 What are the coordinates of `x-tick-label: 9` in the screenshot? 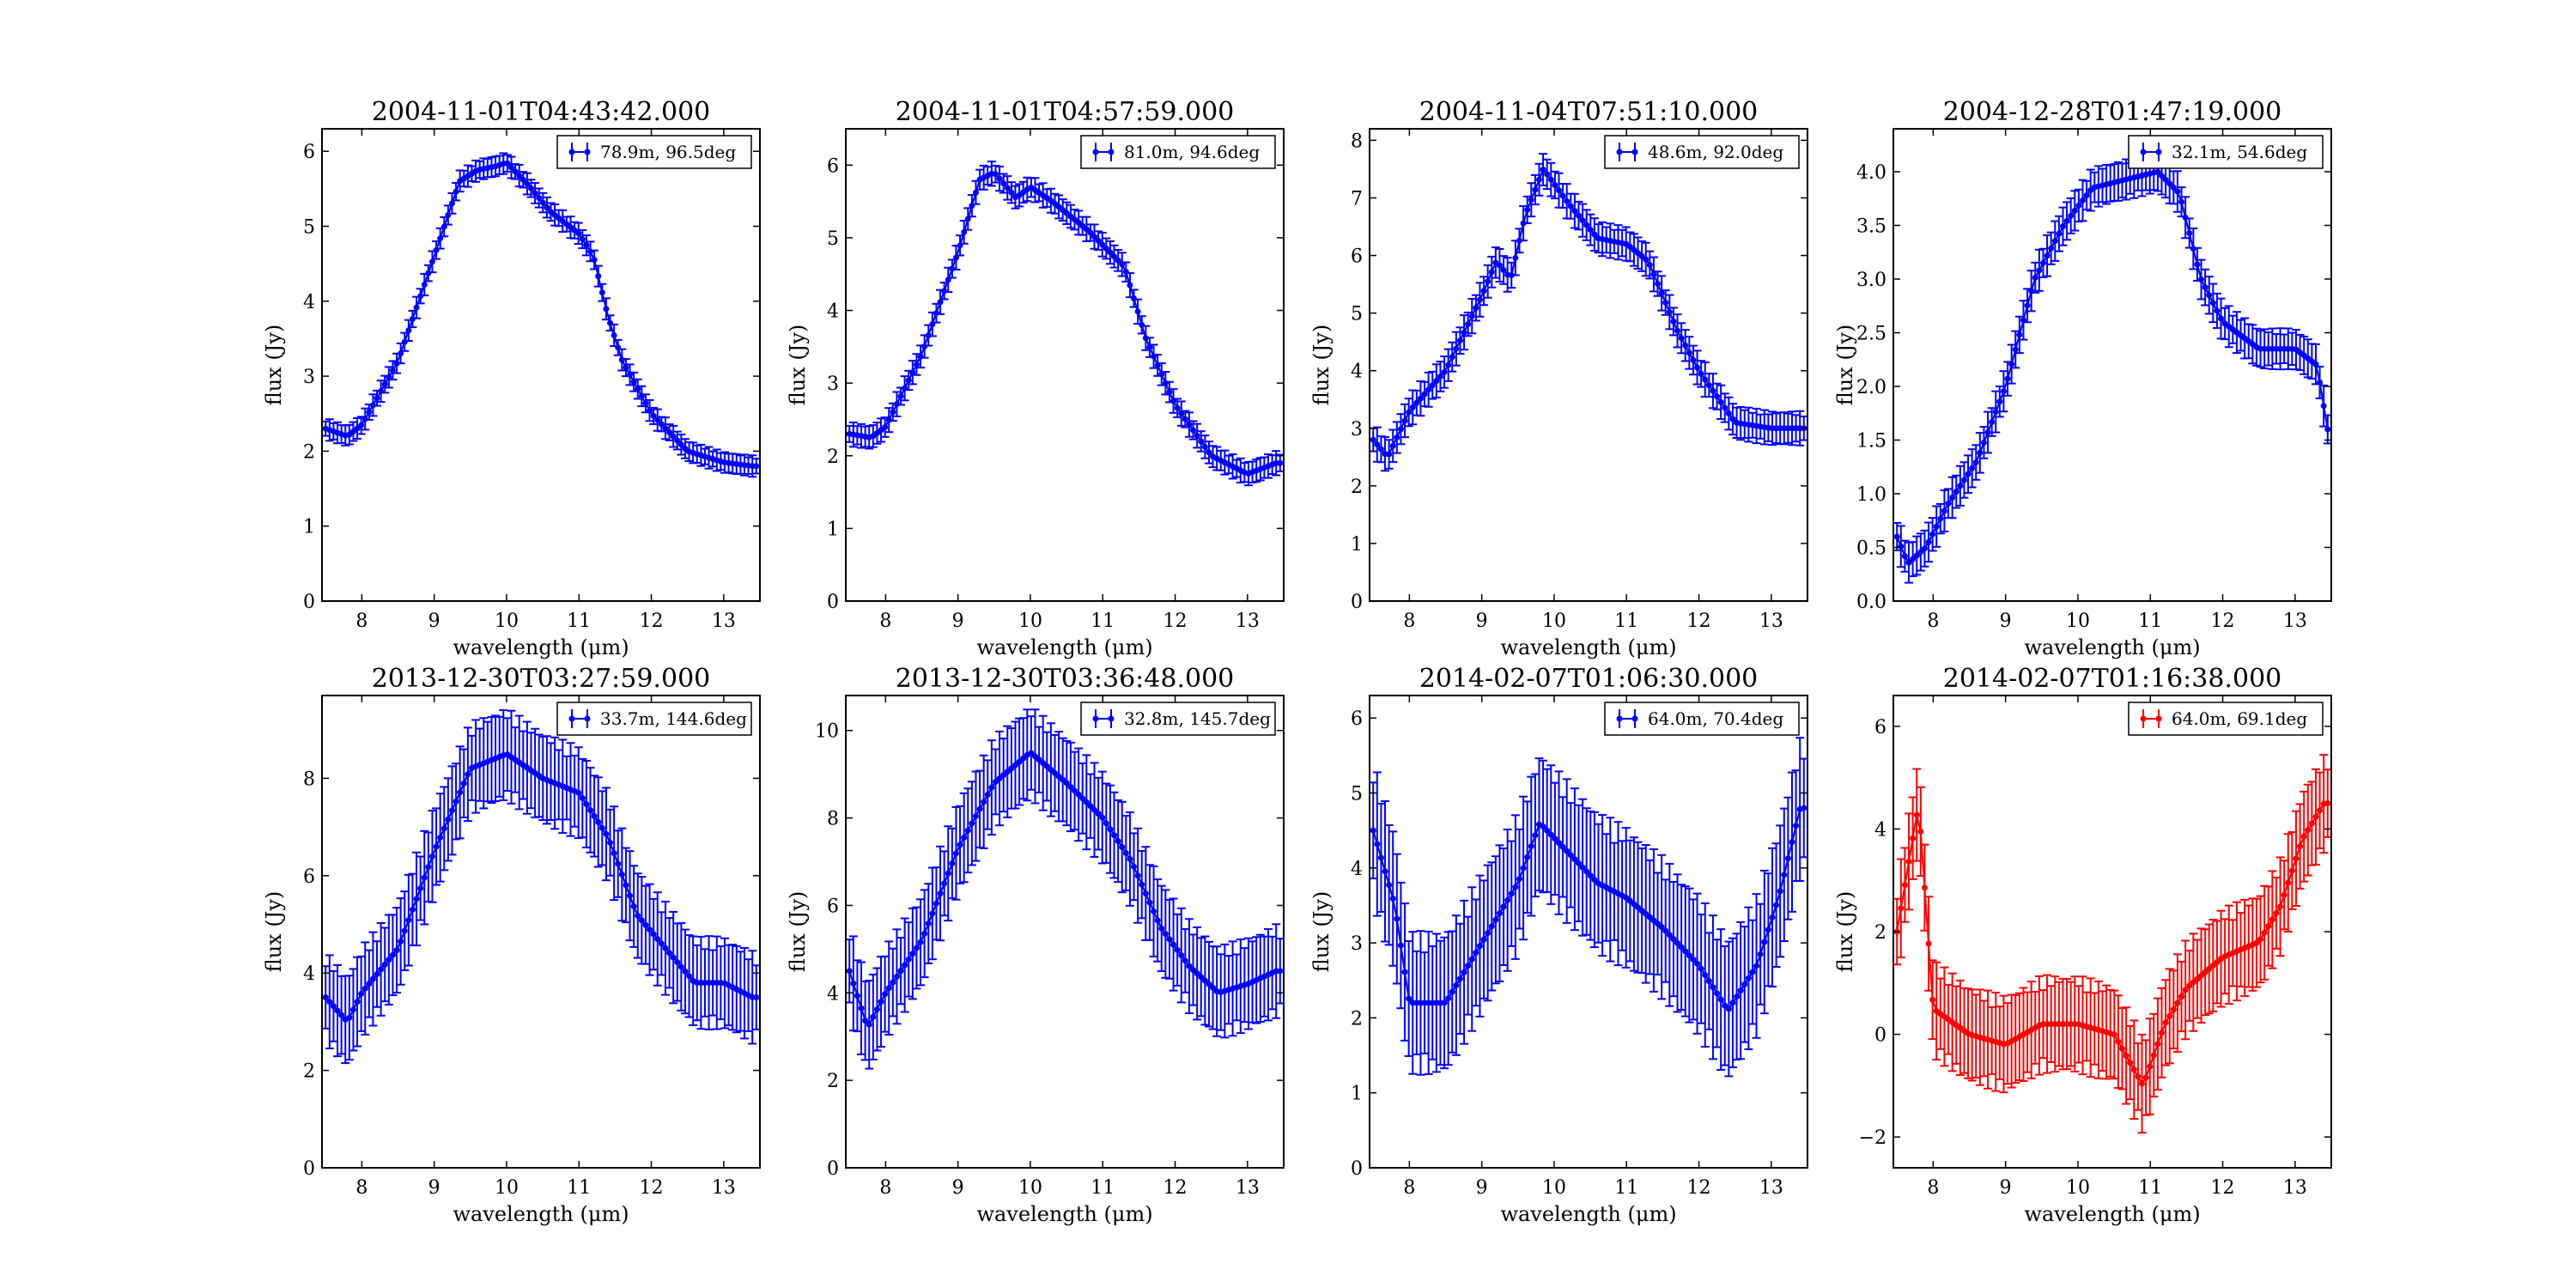 It's located at (2006, 621).